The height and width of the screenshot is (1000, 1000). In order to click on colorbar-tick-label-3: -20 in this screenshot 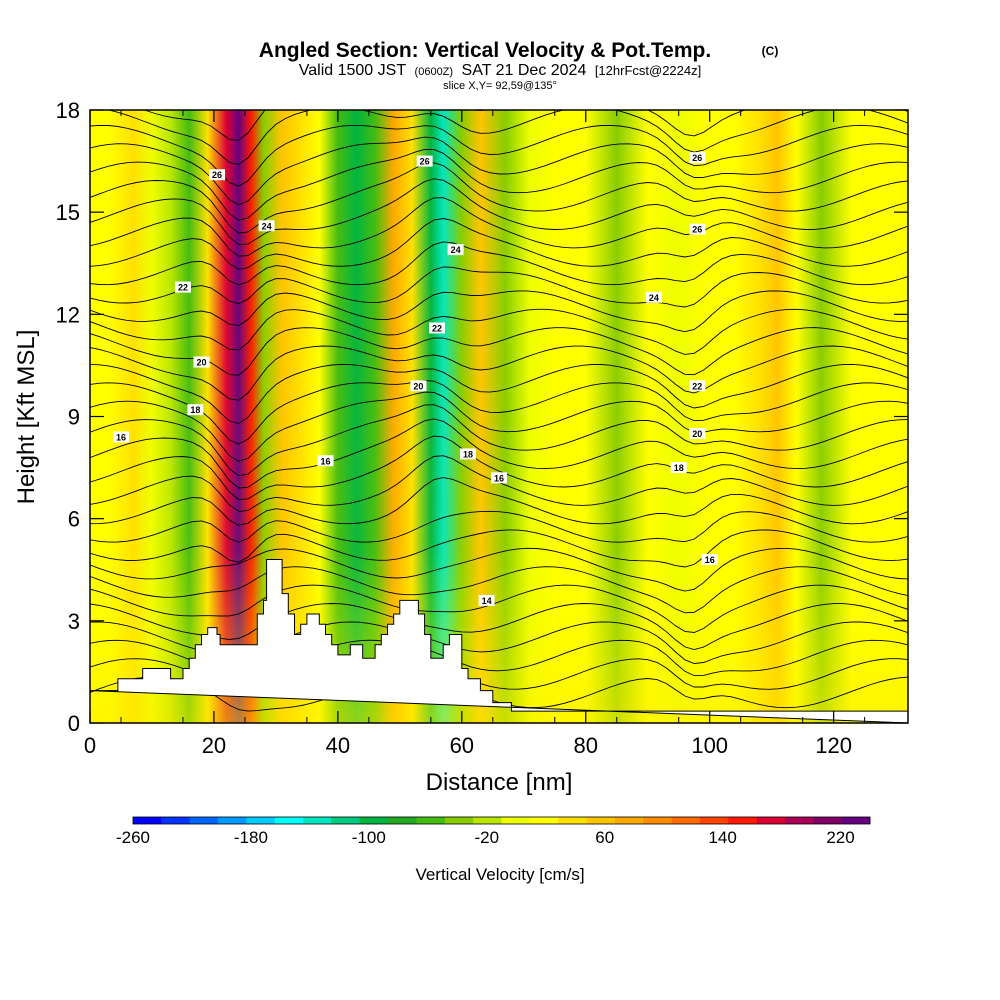, I will do `click(487, 837)`.